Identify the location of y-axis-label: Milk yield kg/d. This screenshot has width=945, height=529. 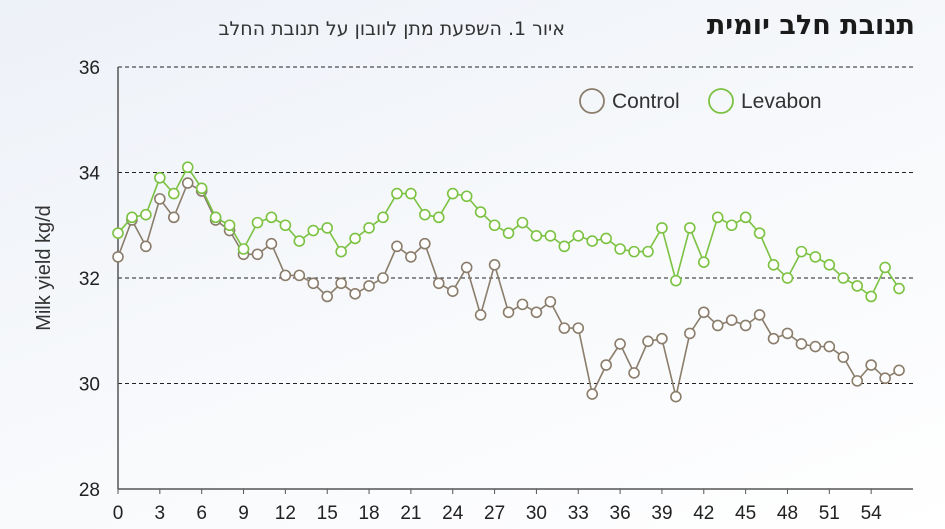
(44, 268).